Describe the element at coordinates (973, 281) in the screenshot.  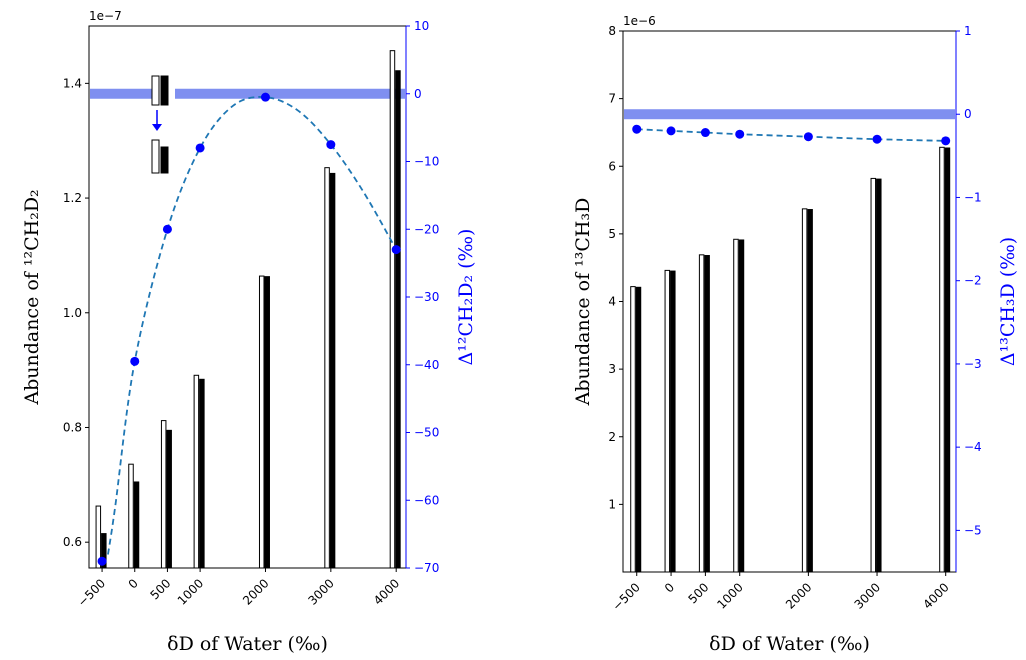
I see `y2-tick-label: −2` at that location.